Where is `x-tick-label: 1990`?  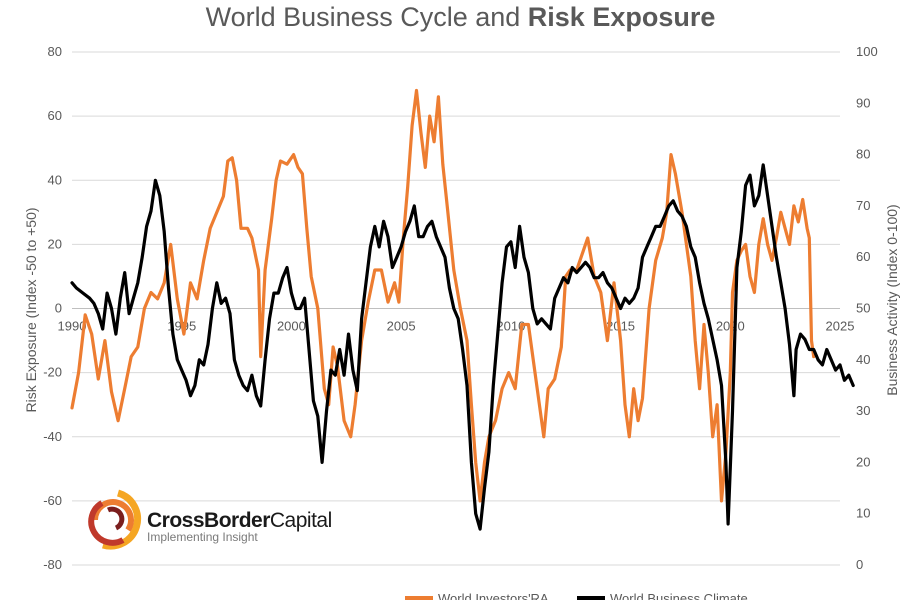
x-tick-label: 1990 is located at coordinates (72, 326).